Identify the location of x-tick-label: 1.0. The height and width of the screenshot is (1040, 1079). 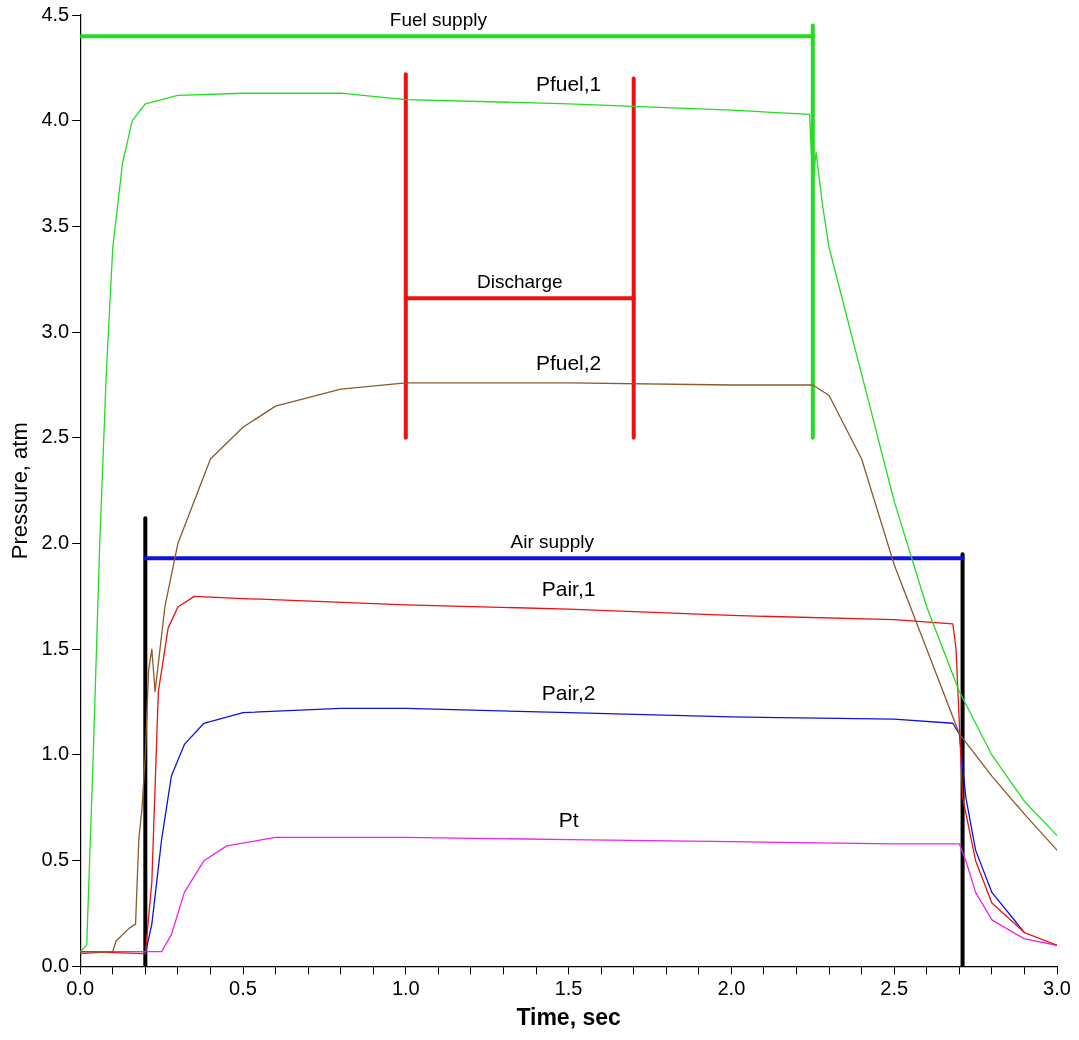
(405, 987).